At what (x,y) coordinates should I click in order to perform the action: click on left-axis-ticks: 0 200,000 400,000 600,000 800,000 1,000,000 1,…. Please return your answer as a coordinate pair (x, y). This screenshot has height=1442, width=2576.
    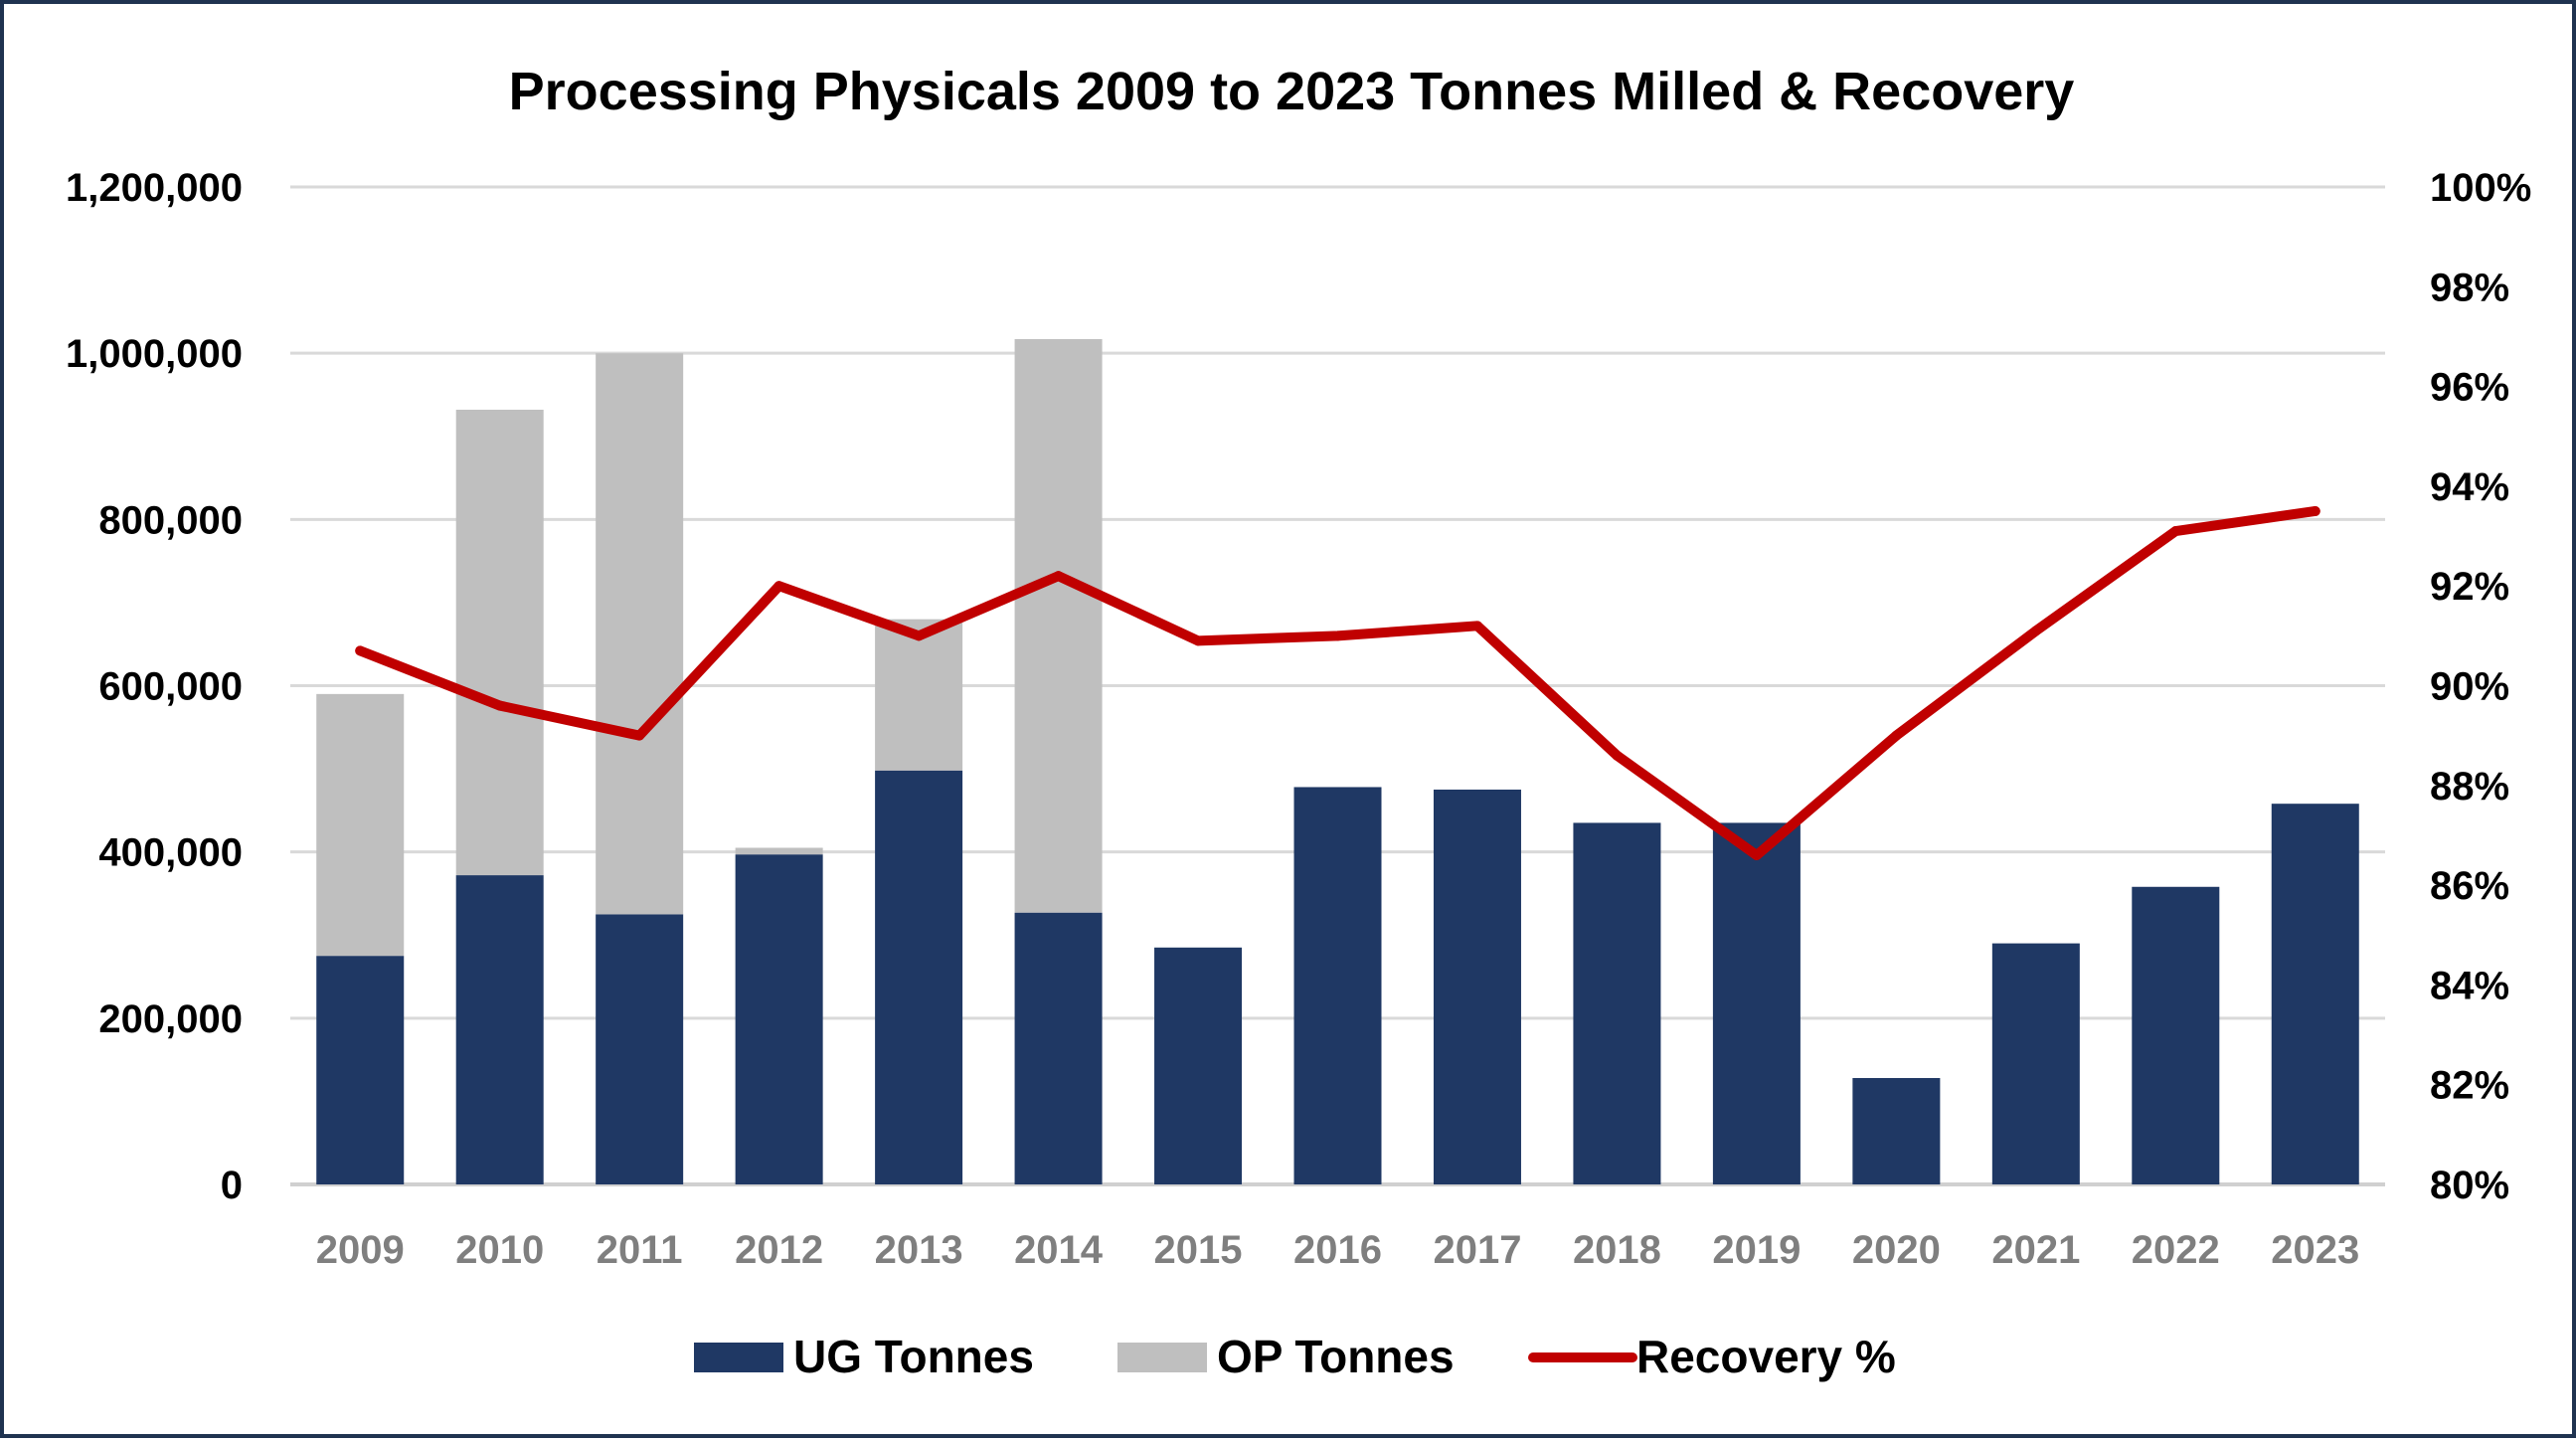
    Looking at the image, I should click on (154, 686).